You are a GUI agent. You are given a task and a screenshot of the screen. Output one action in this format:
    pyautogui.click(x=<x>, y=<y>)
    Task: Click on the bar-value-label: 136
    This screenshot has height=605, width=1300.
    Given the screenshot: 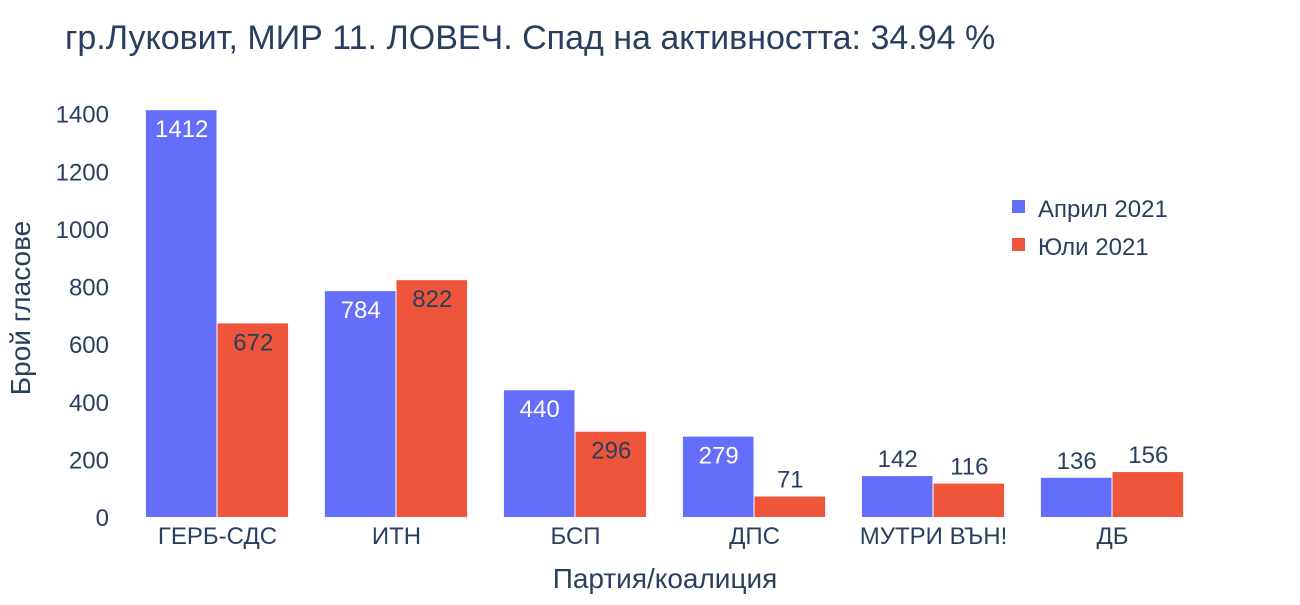 What is the action you would take?
    pyautogui.click(x=1077, y=461)
    